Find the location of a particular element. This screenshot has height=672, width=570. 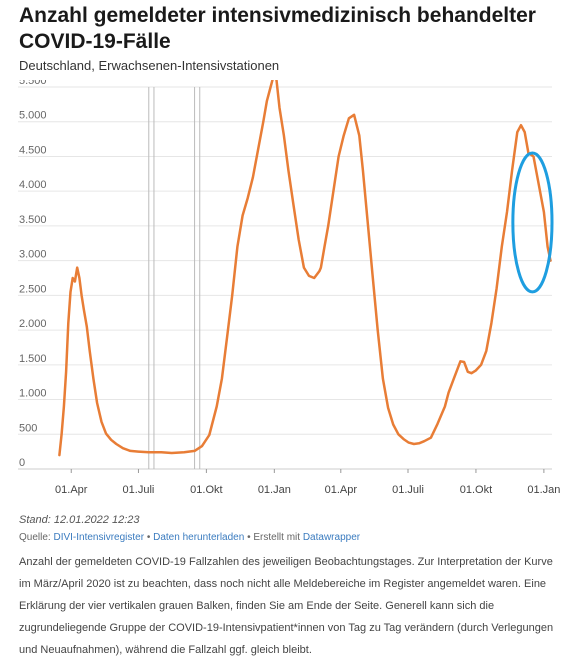

y-tick-label: 0 is located at coordinates (22, 463).